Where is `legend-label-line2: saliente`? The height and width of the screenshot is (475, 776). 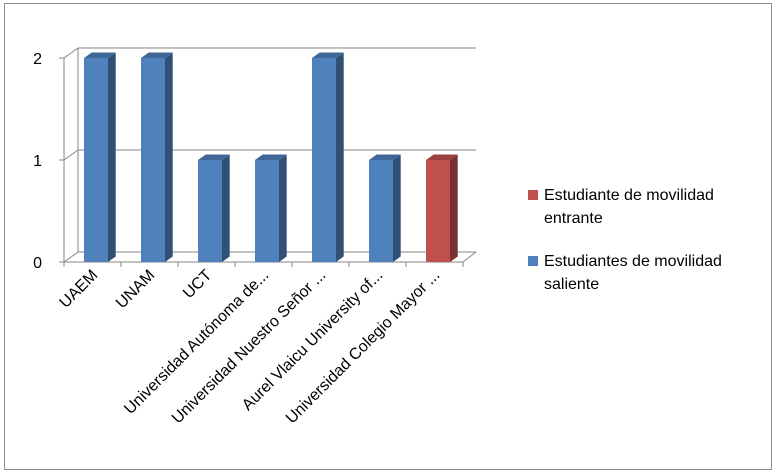 legend-label-line2: saliente is located at coordinates (571, 284).